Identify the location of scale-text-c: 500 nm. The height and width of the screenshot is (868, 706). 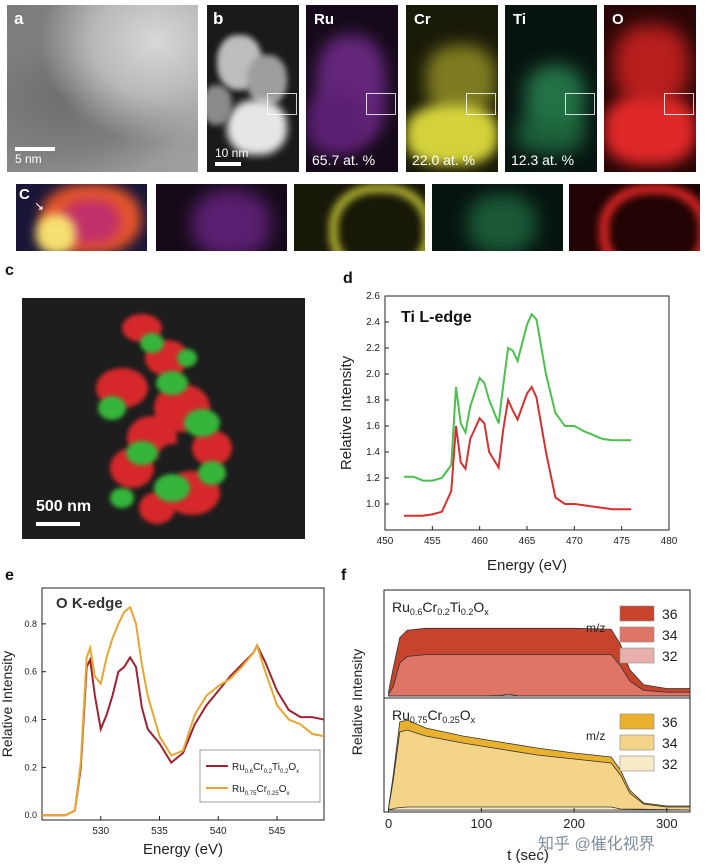
(64, 506).